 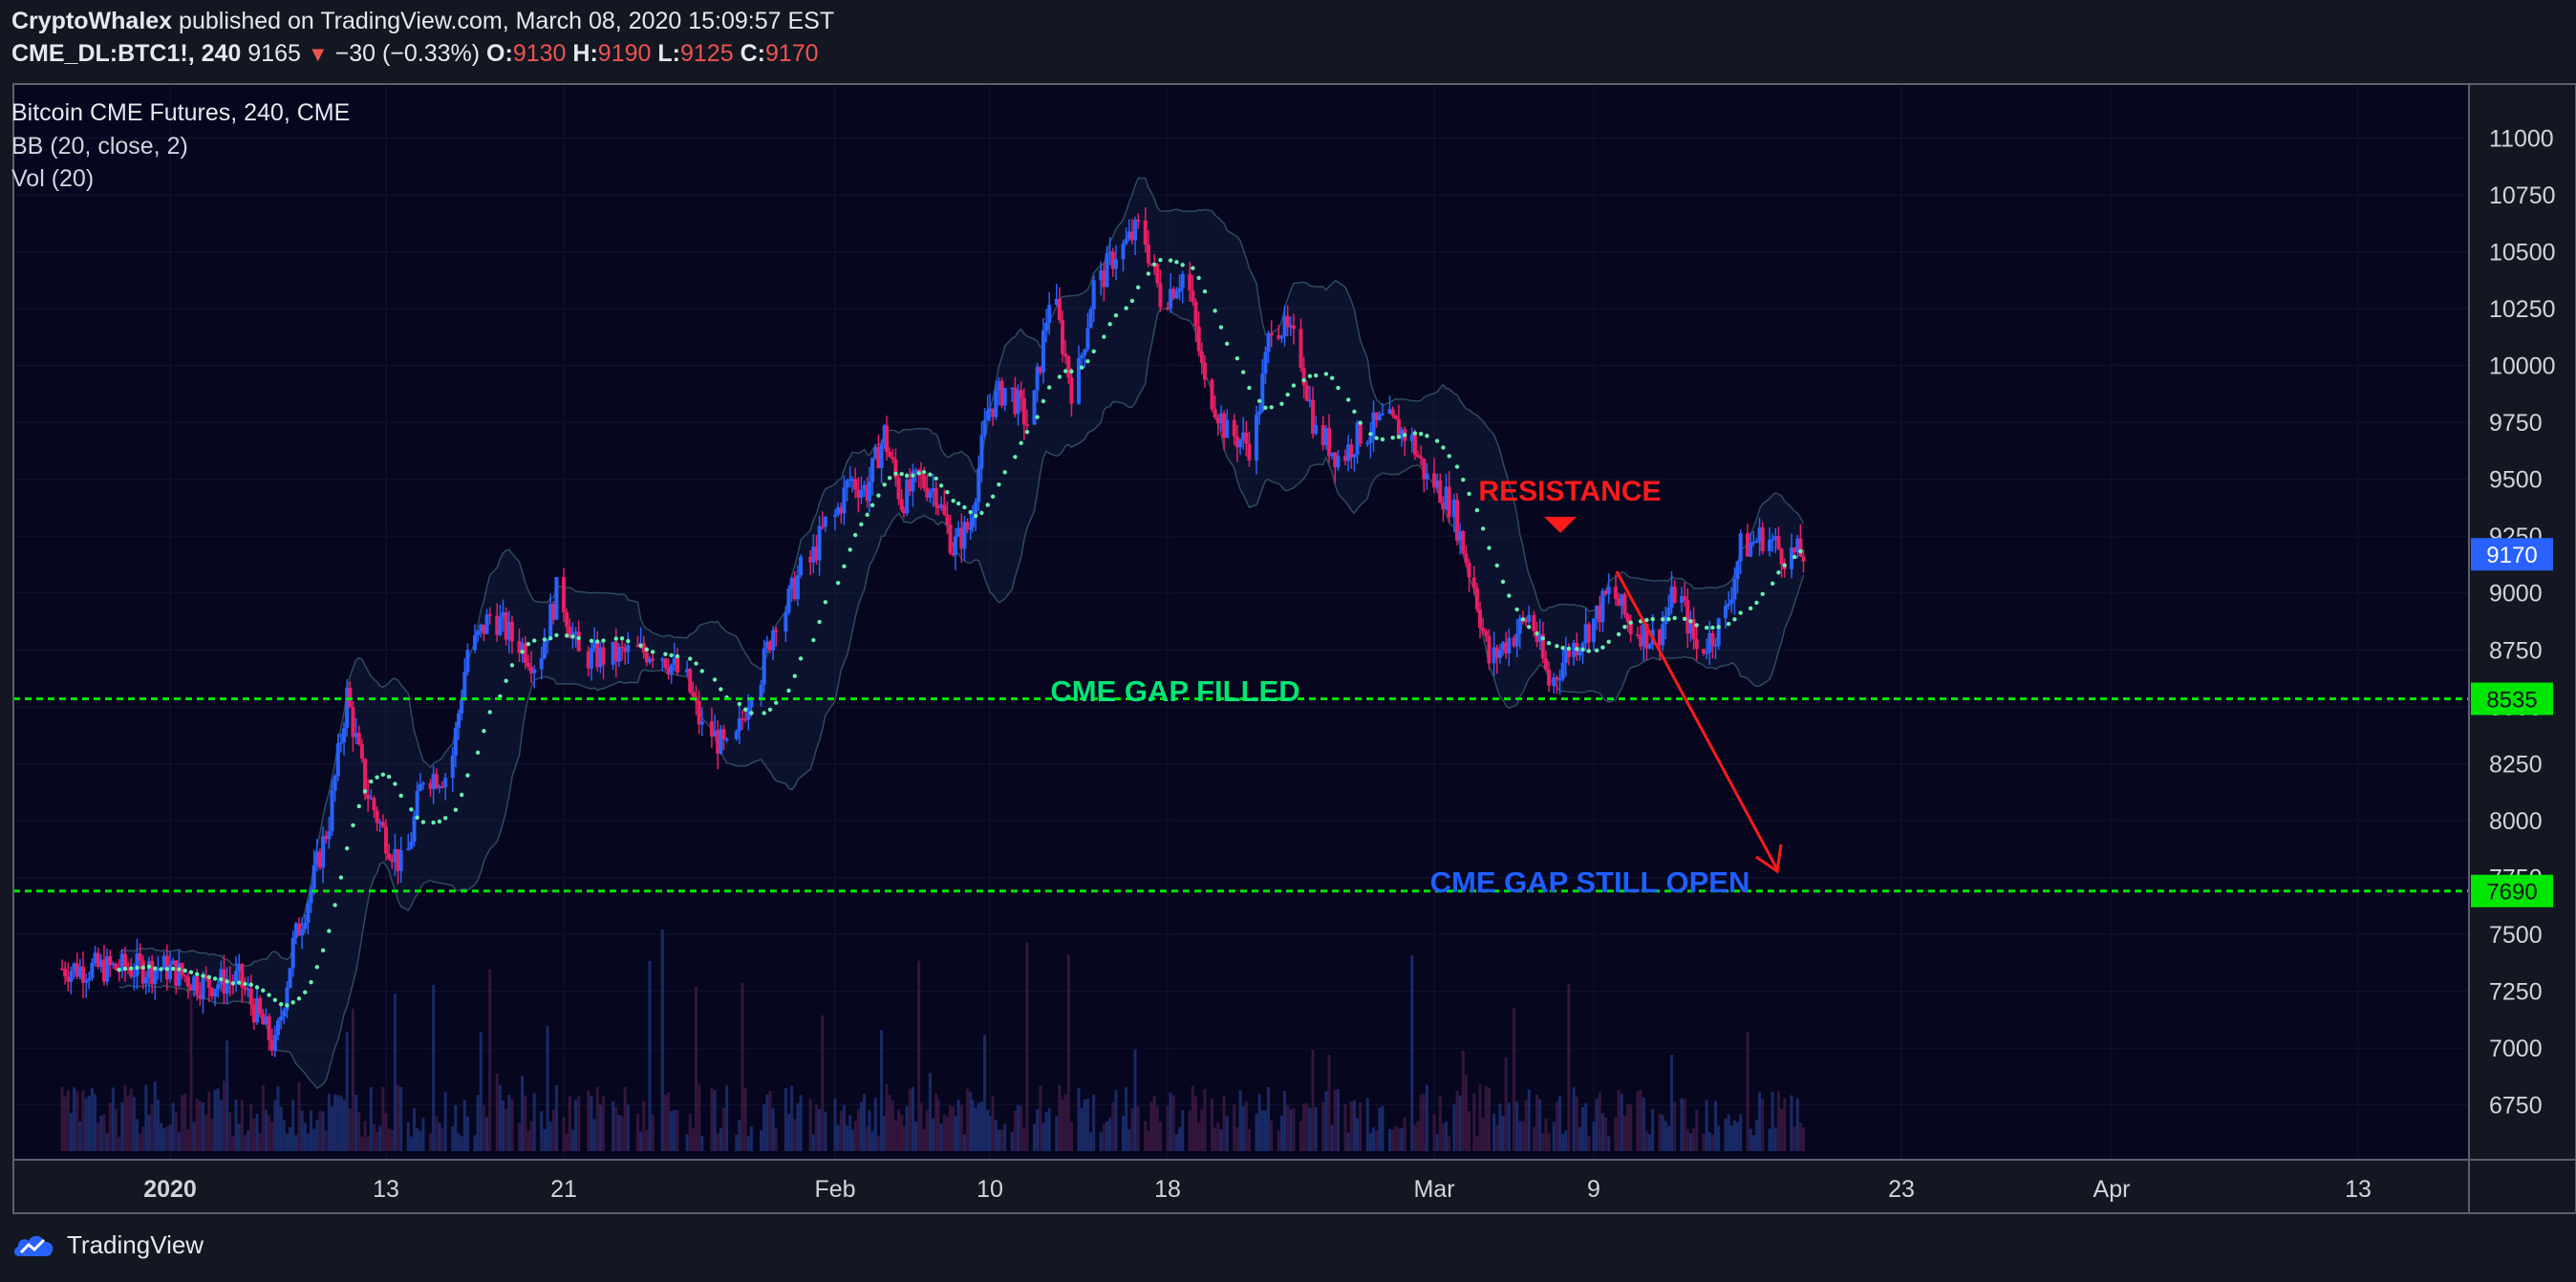 What do you see at coordinates (834, 1189) in the screenshot?
I see `time-tick-label: Feb` at bounding box center [834, 1189].